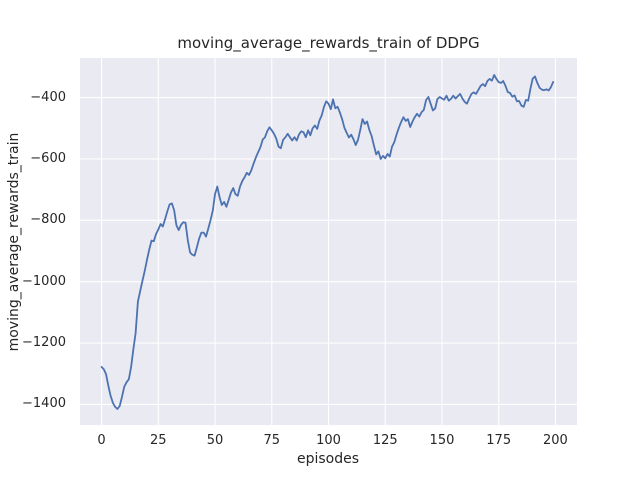 This screenshot has height=480, width=640. I want to click on x-tick-label: 0, so click(101, 440).